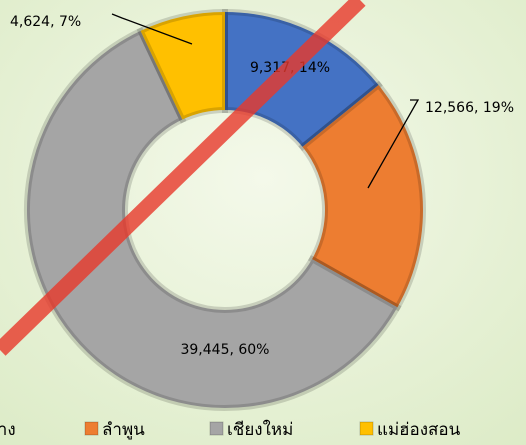  Describe the element at coordinates (469, 108) in the screenshot. I see `data-label: 12,566, 19%` at that location.